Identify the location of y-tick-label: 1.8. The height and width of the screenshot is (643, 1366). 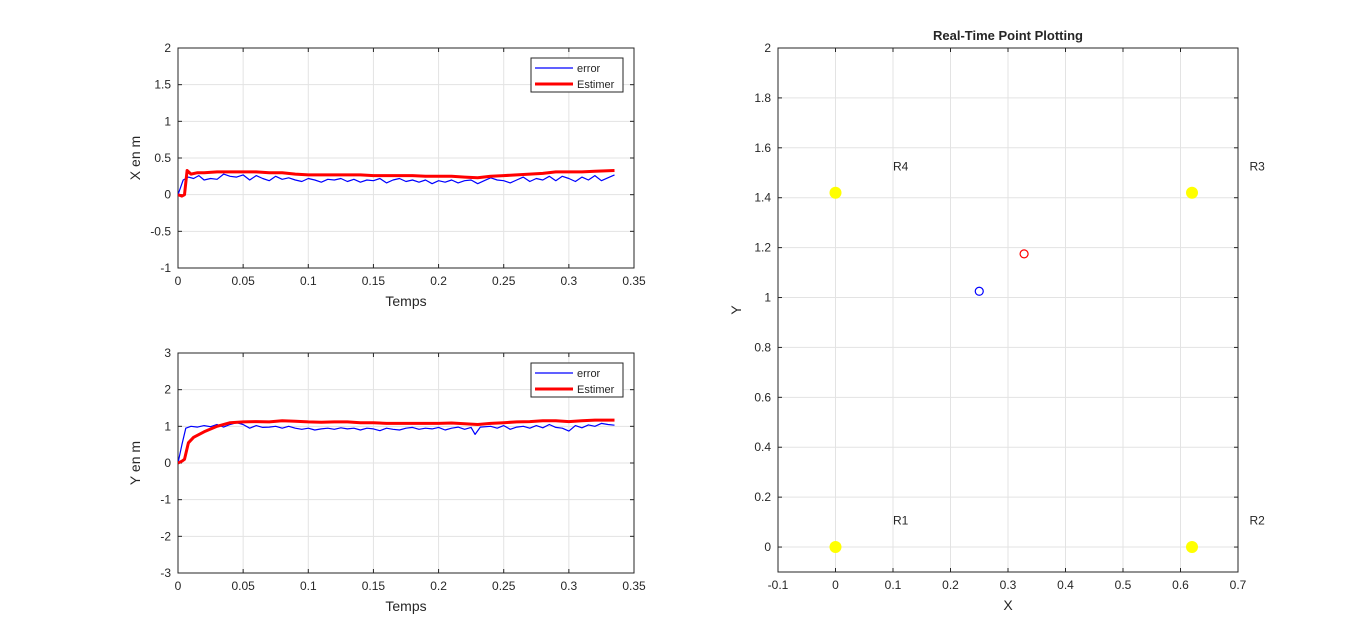
(762, 98).